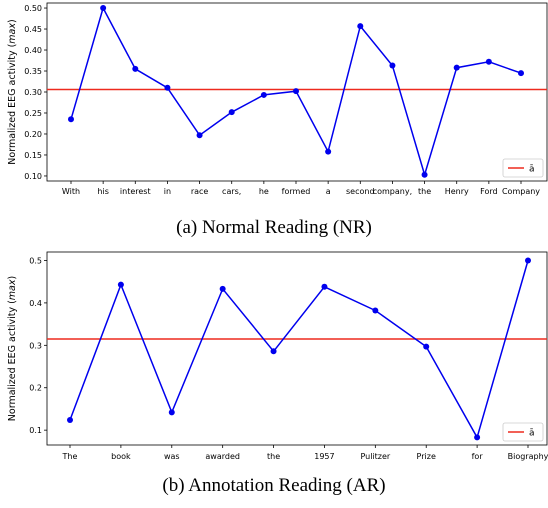 The image size is (548, 508). I want to click on y-tick-label: 0.1, so click(35, 430).